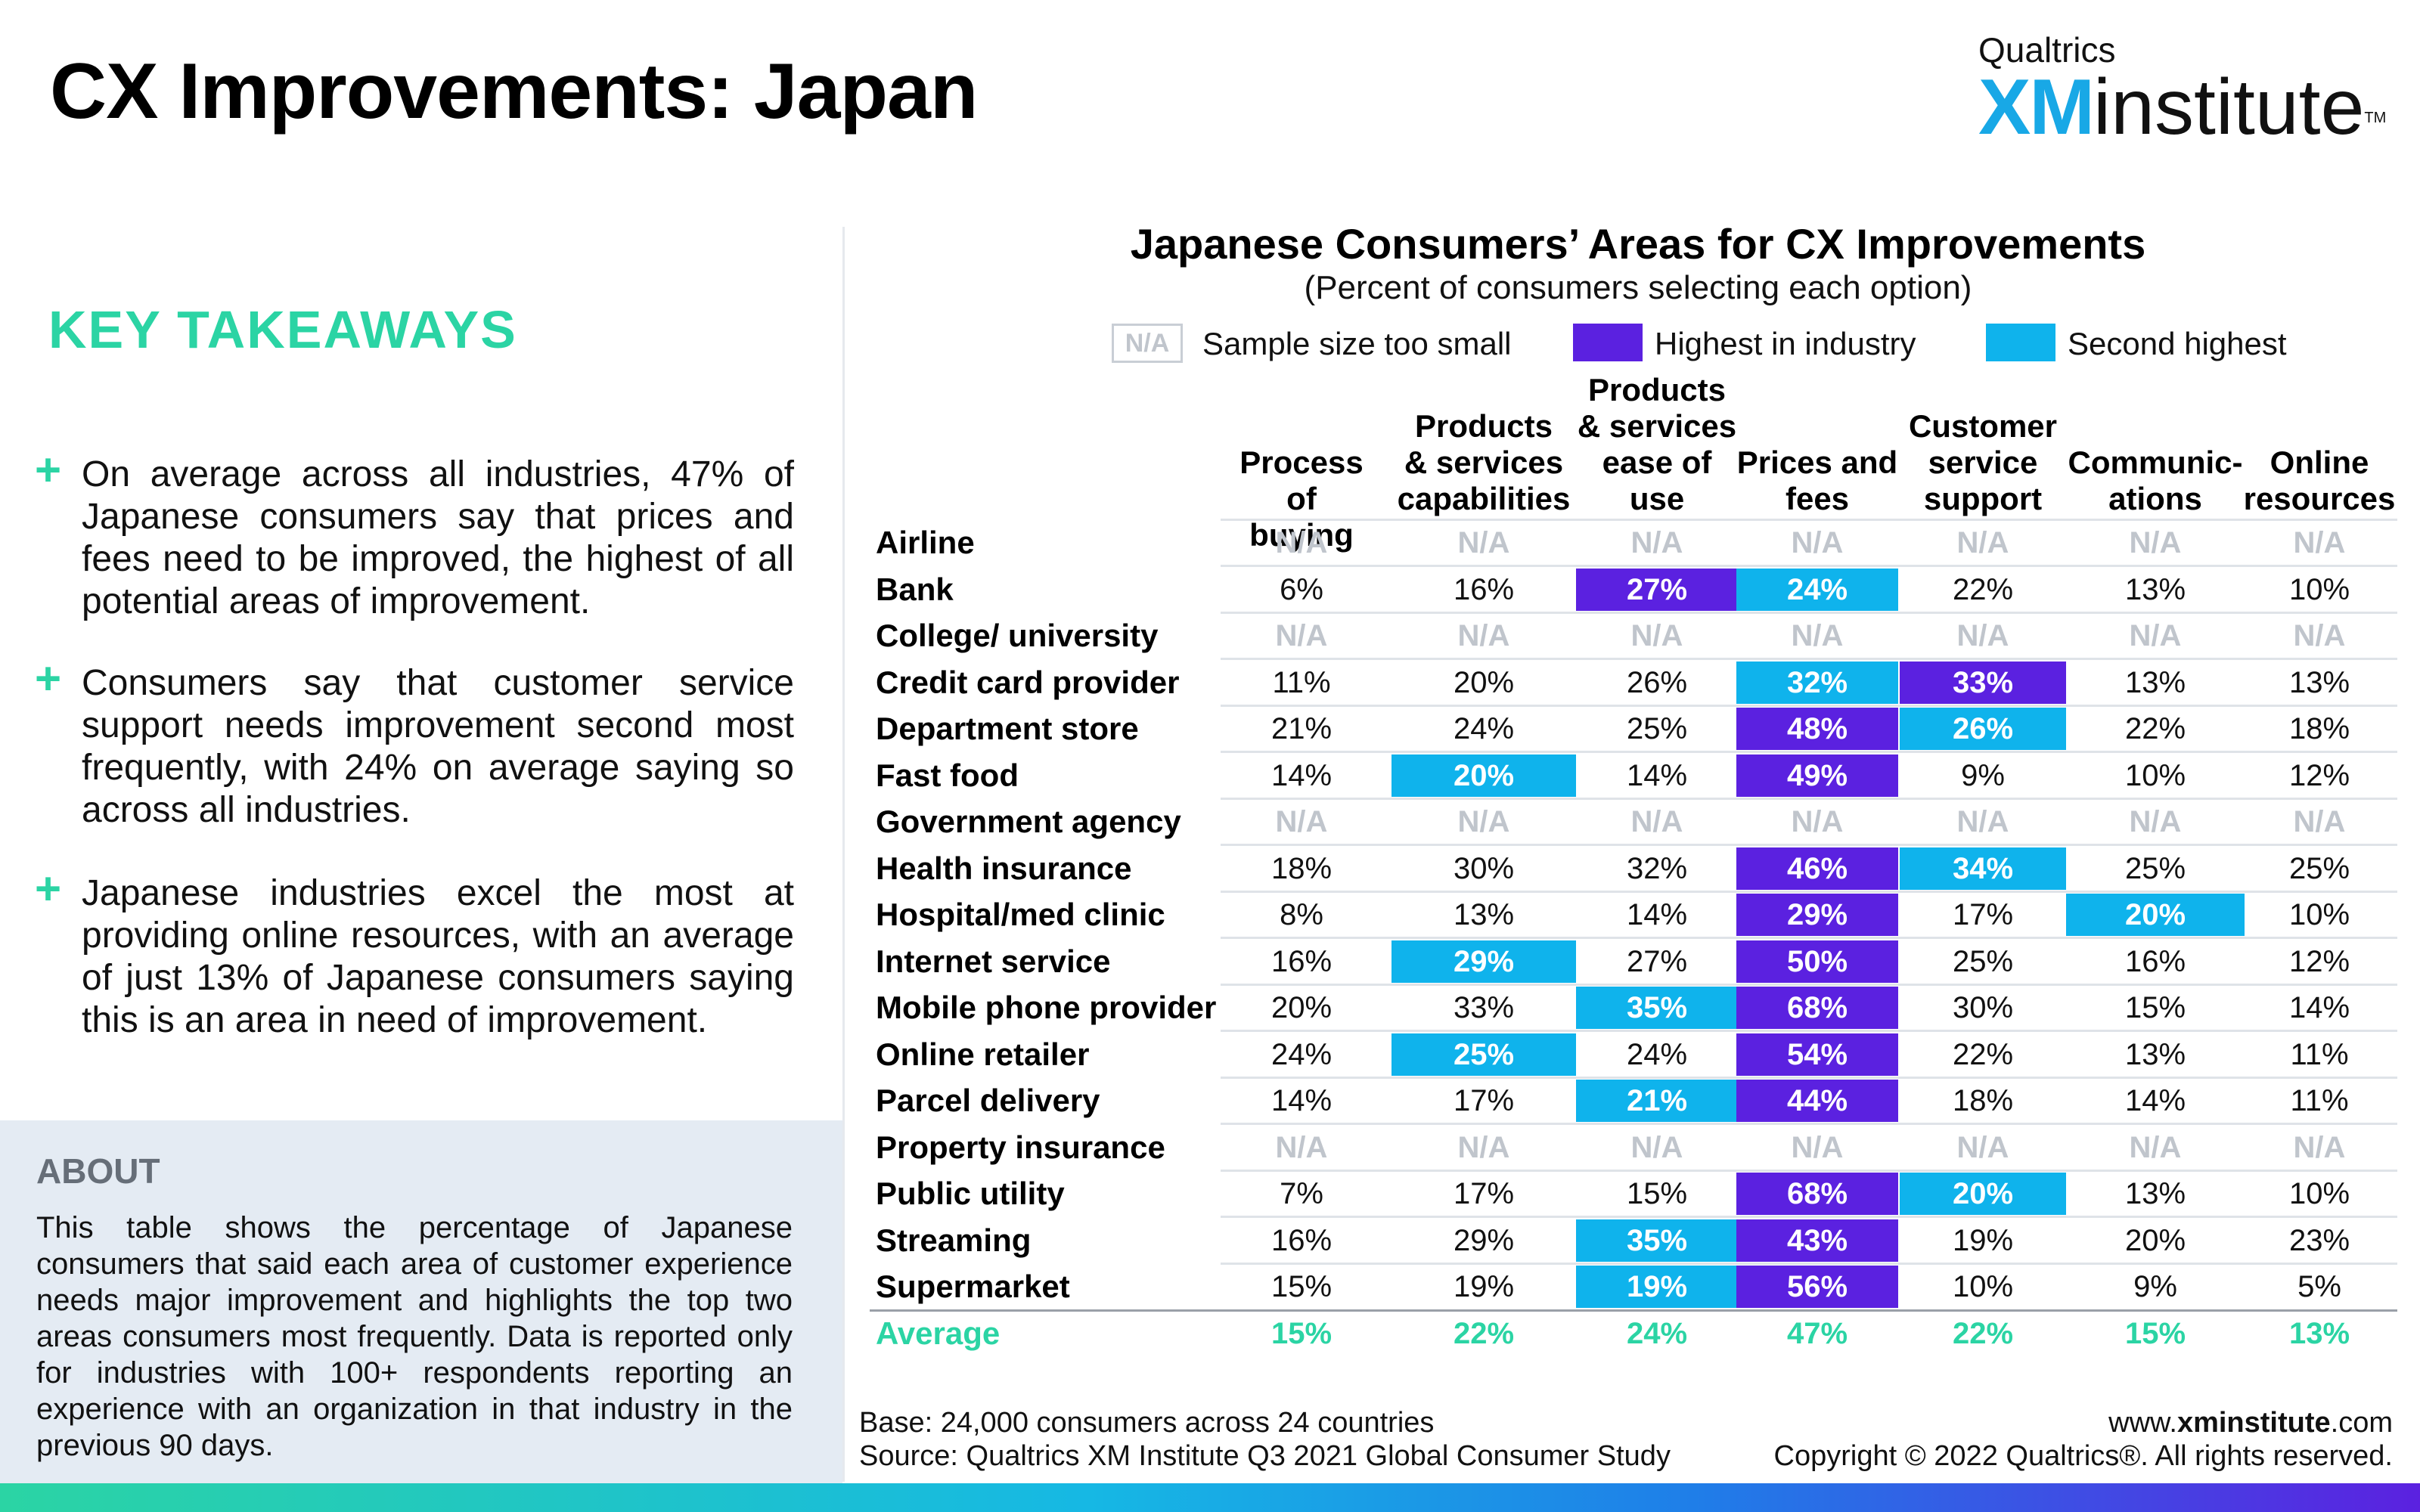 This screenshot has height=1512, width=2420. I want to click on table-cell: 16%, so click(1484, 589).